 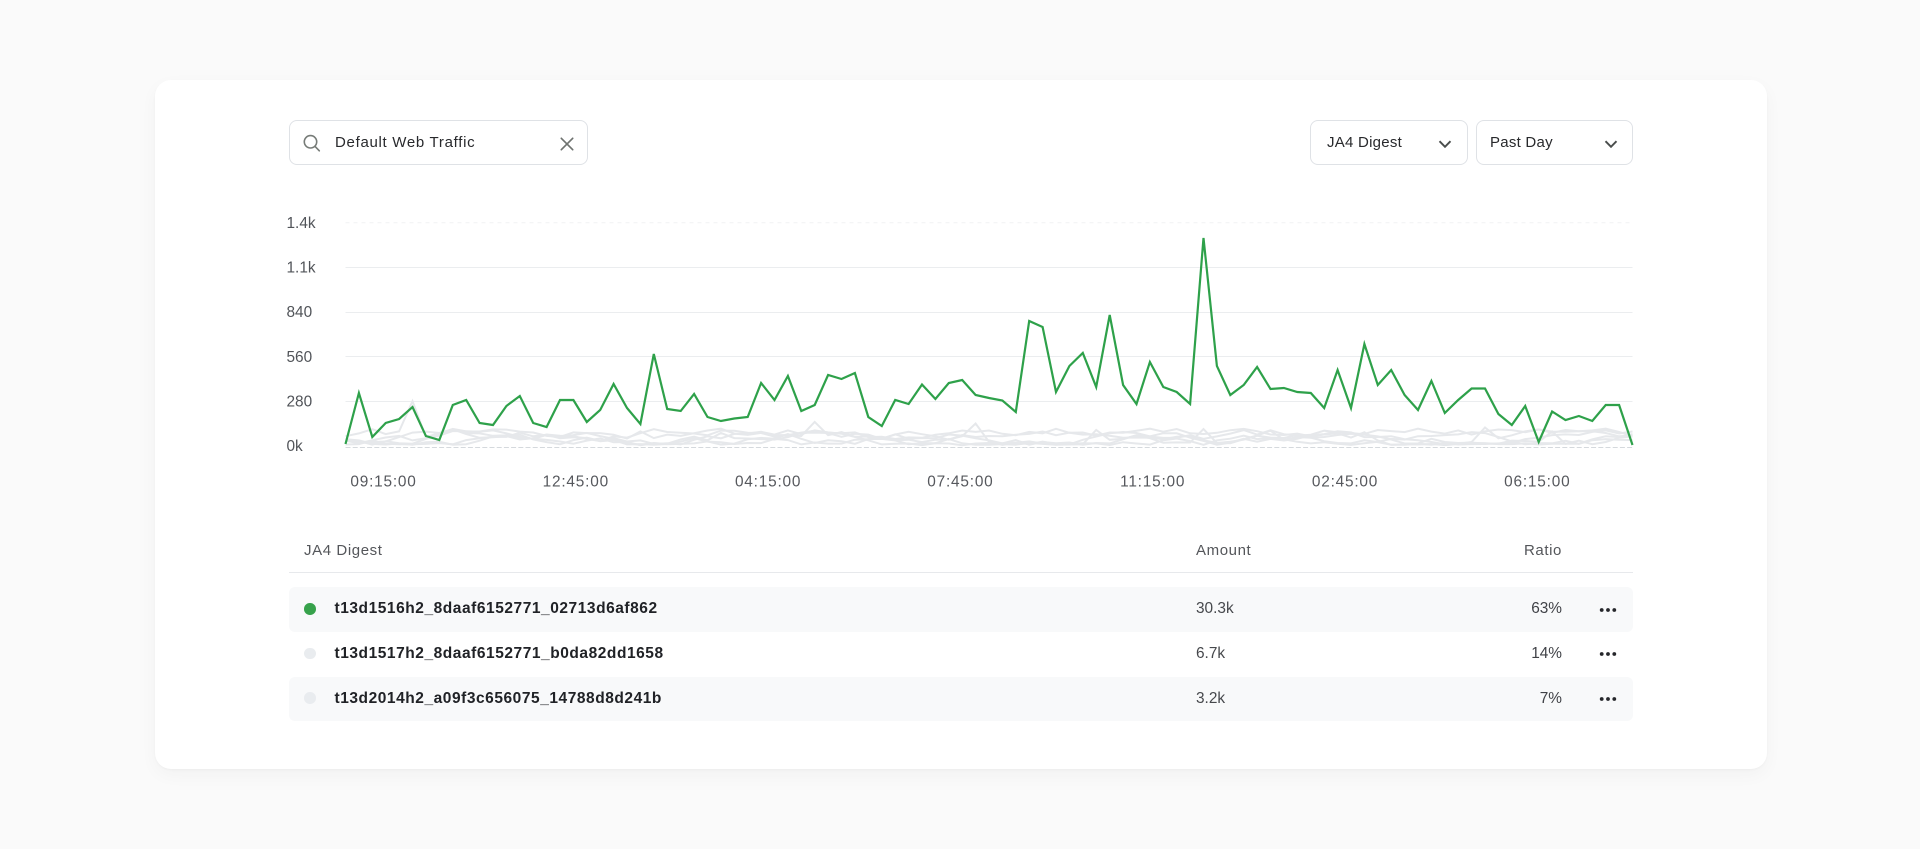 What do you see at coordinates (960, 482) in the screenshot?
I see `svg-text: 07:45:00` at bounding box center [960, 482].